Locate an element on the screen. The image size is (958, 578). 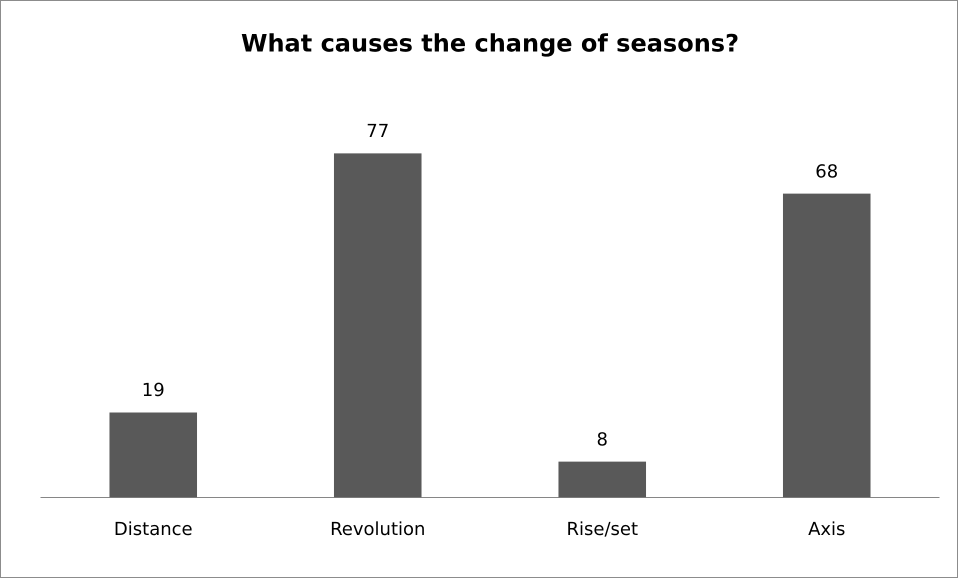
x-tick-label: Rise/set is located at coordinates (602, 529).